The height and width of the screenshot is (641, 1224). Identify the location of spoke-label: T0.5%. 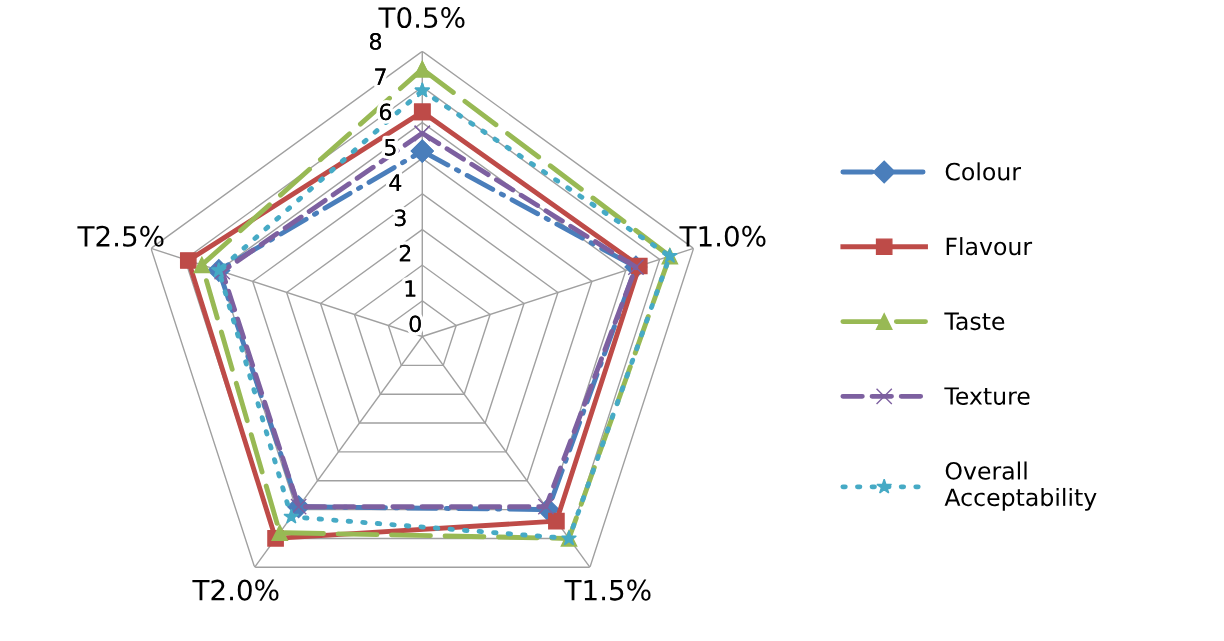
(421, 18).